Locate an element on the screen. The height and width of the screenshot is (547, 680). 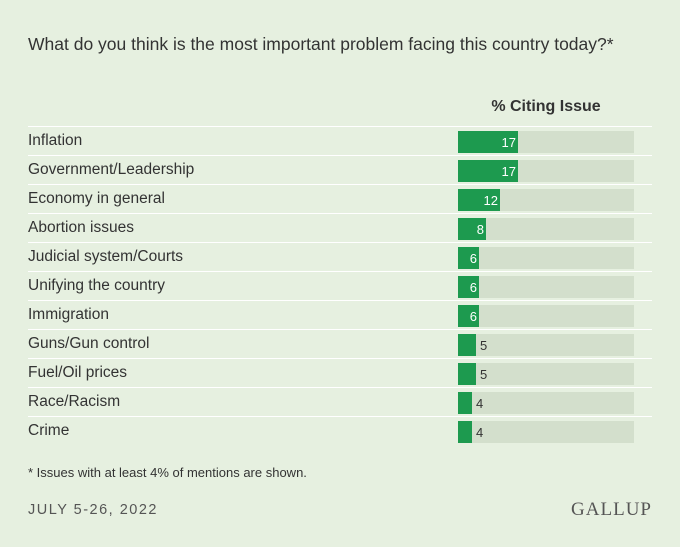
table-row: Judicial system/Courts 6 is located at coordinates (340, 256).